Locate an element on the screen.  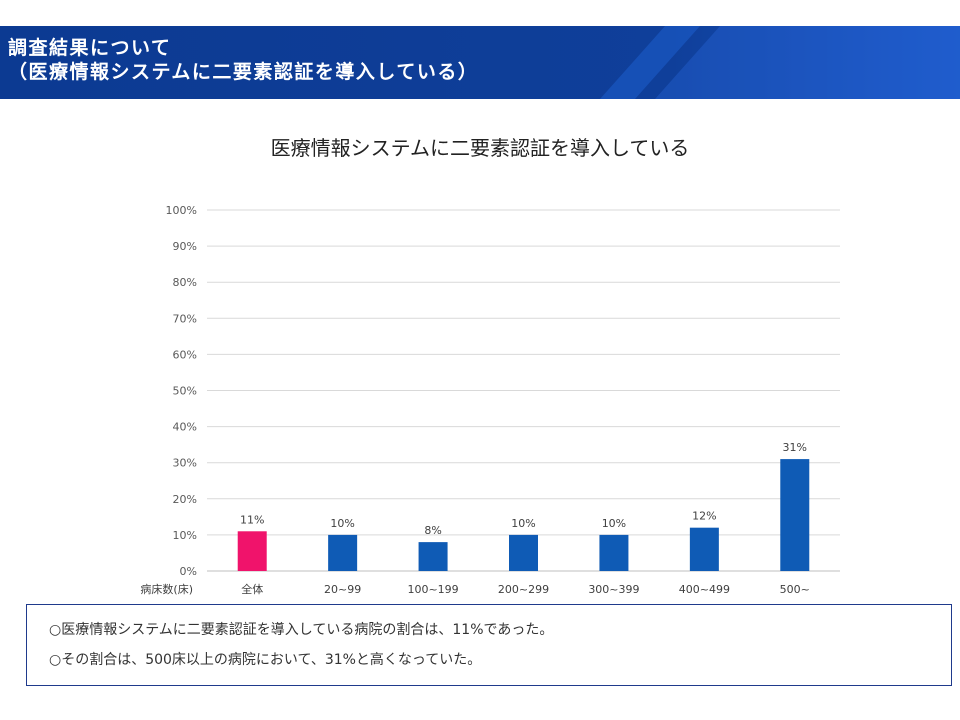
x-tick-label: 500~ is located at coordinates (795, 589).